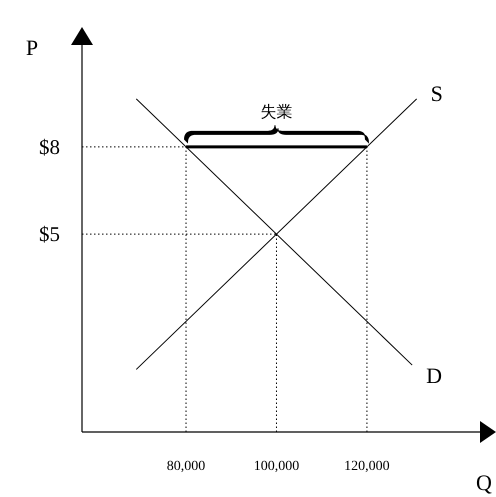 This screenshot has width=496, height=497. I want to click on y-tick-label: $5, so click(49, 234).